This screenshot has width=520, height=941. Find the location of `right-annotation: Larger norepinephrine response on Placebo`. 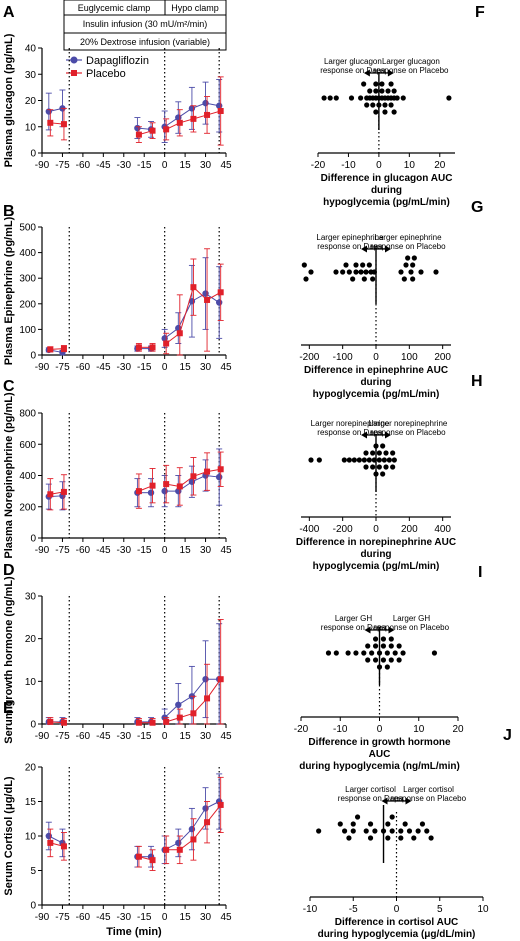

right-annotation: Larger norepinephrine response on Placebo is located at coordinates (408, 428).